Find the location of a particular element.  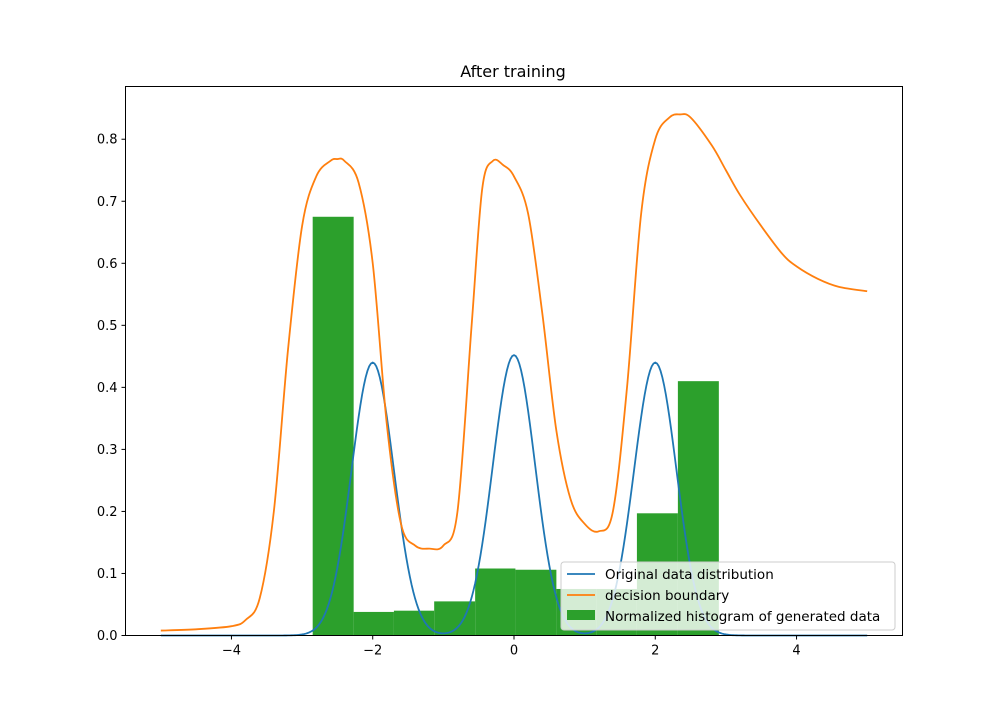

y-tick-label: 0.4 is located at coordinates (107, 388).